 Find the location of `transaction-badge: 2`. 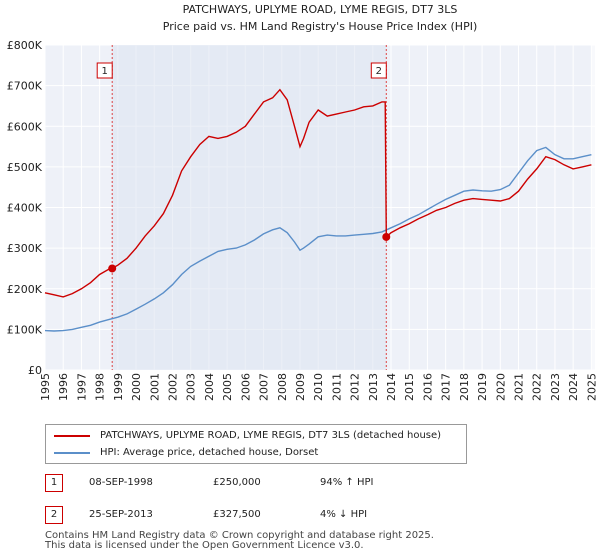

transaction-badge: 2 is located at coordinates (54, 515).